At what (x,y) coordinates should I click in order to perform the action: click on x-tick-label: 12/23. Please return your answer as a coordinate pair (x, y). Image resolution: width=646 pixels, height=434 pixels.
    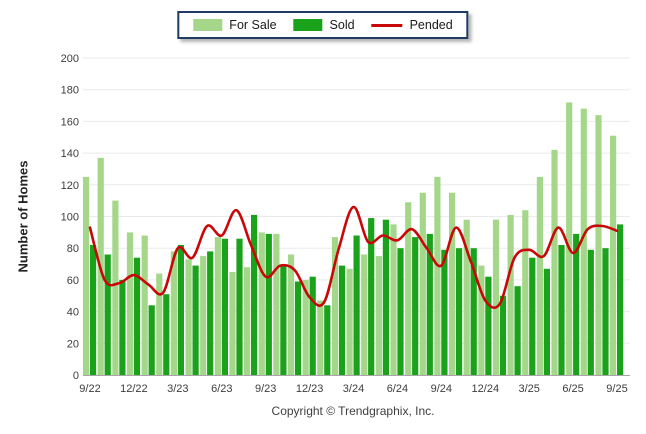
    Looking at the image, I should click on (310, 389).